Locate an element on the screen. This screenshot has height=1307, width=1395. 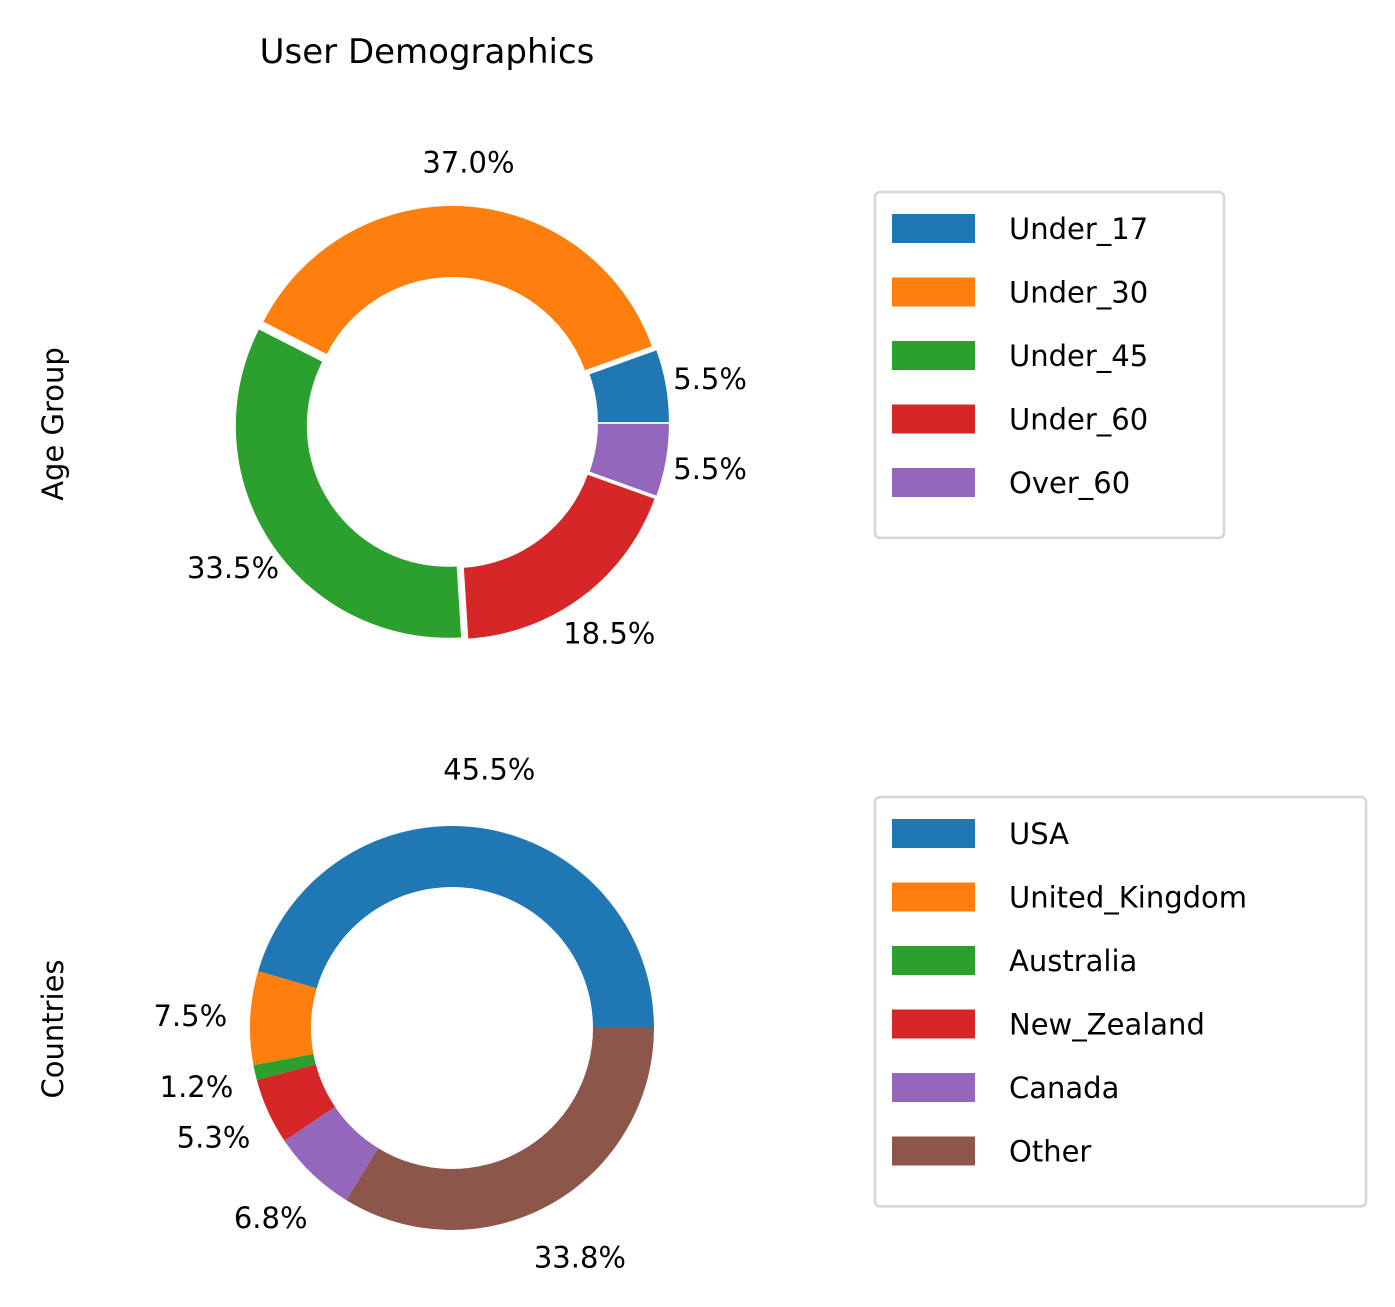
slice-other is located at coordinates (500, 1129).